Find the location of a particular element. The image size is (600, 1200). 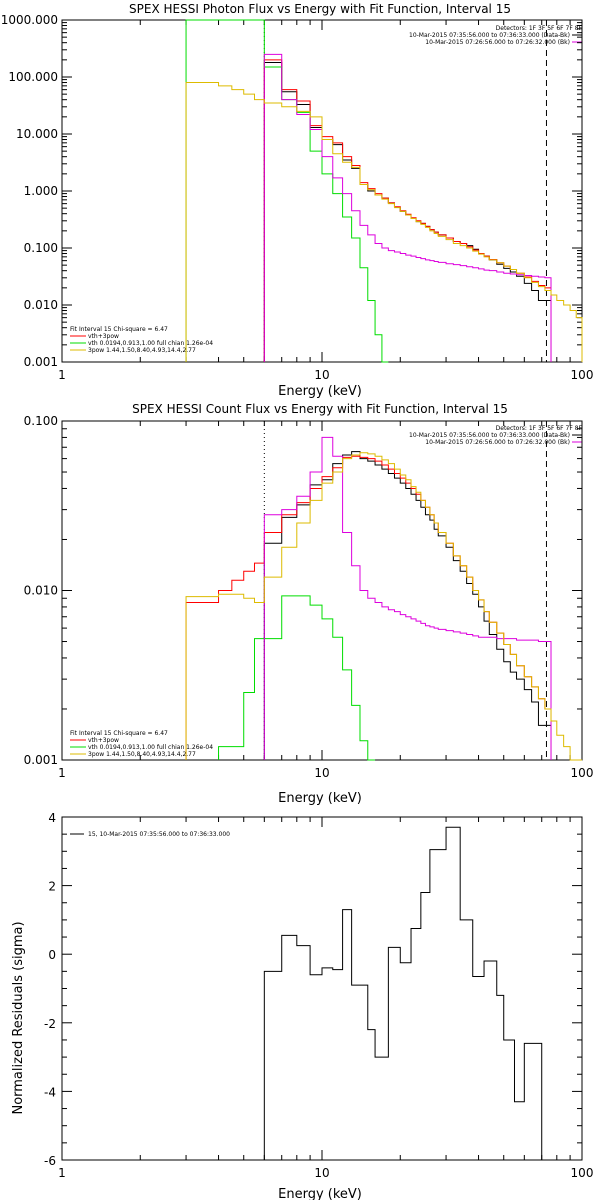

y-tick-label: 100.000 is located at coordinates (33, 77).